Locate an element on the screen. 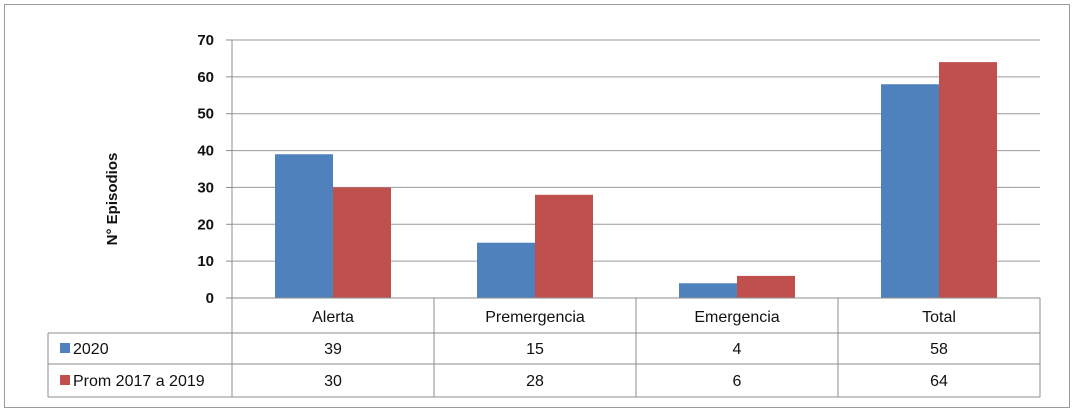 Image resolution: width=1080 pixels, height=420 pixels. y-tick-label: 60 is located at coordinates (205, 77).